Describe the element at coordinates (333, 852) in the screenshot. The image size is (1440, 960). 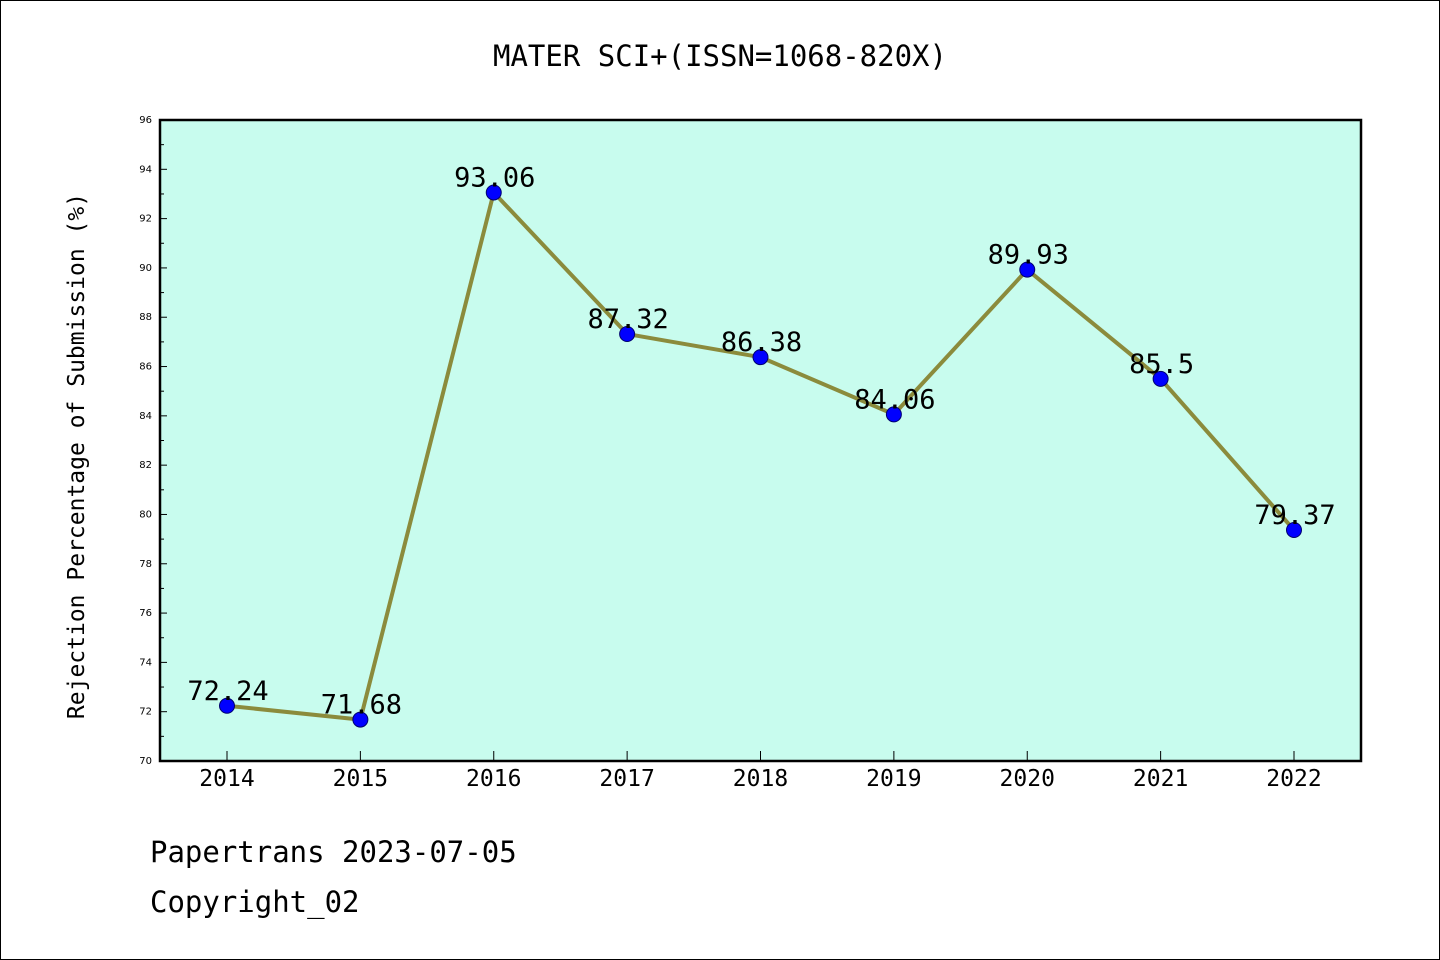
I see `footer-watermark-date: Papertrans 2023-07-05` at that location.